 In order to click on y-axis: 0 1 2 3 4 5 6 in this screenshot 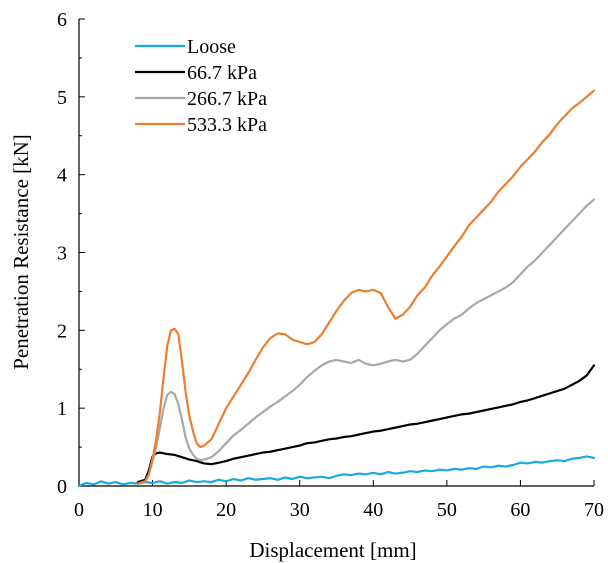, I will do `click(71, 253)`.